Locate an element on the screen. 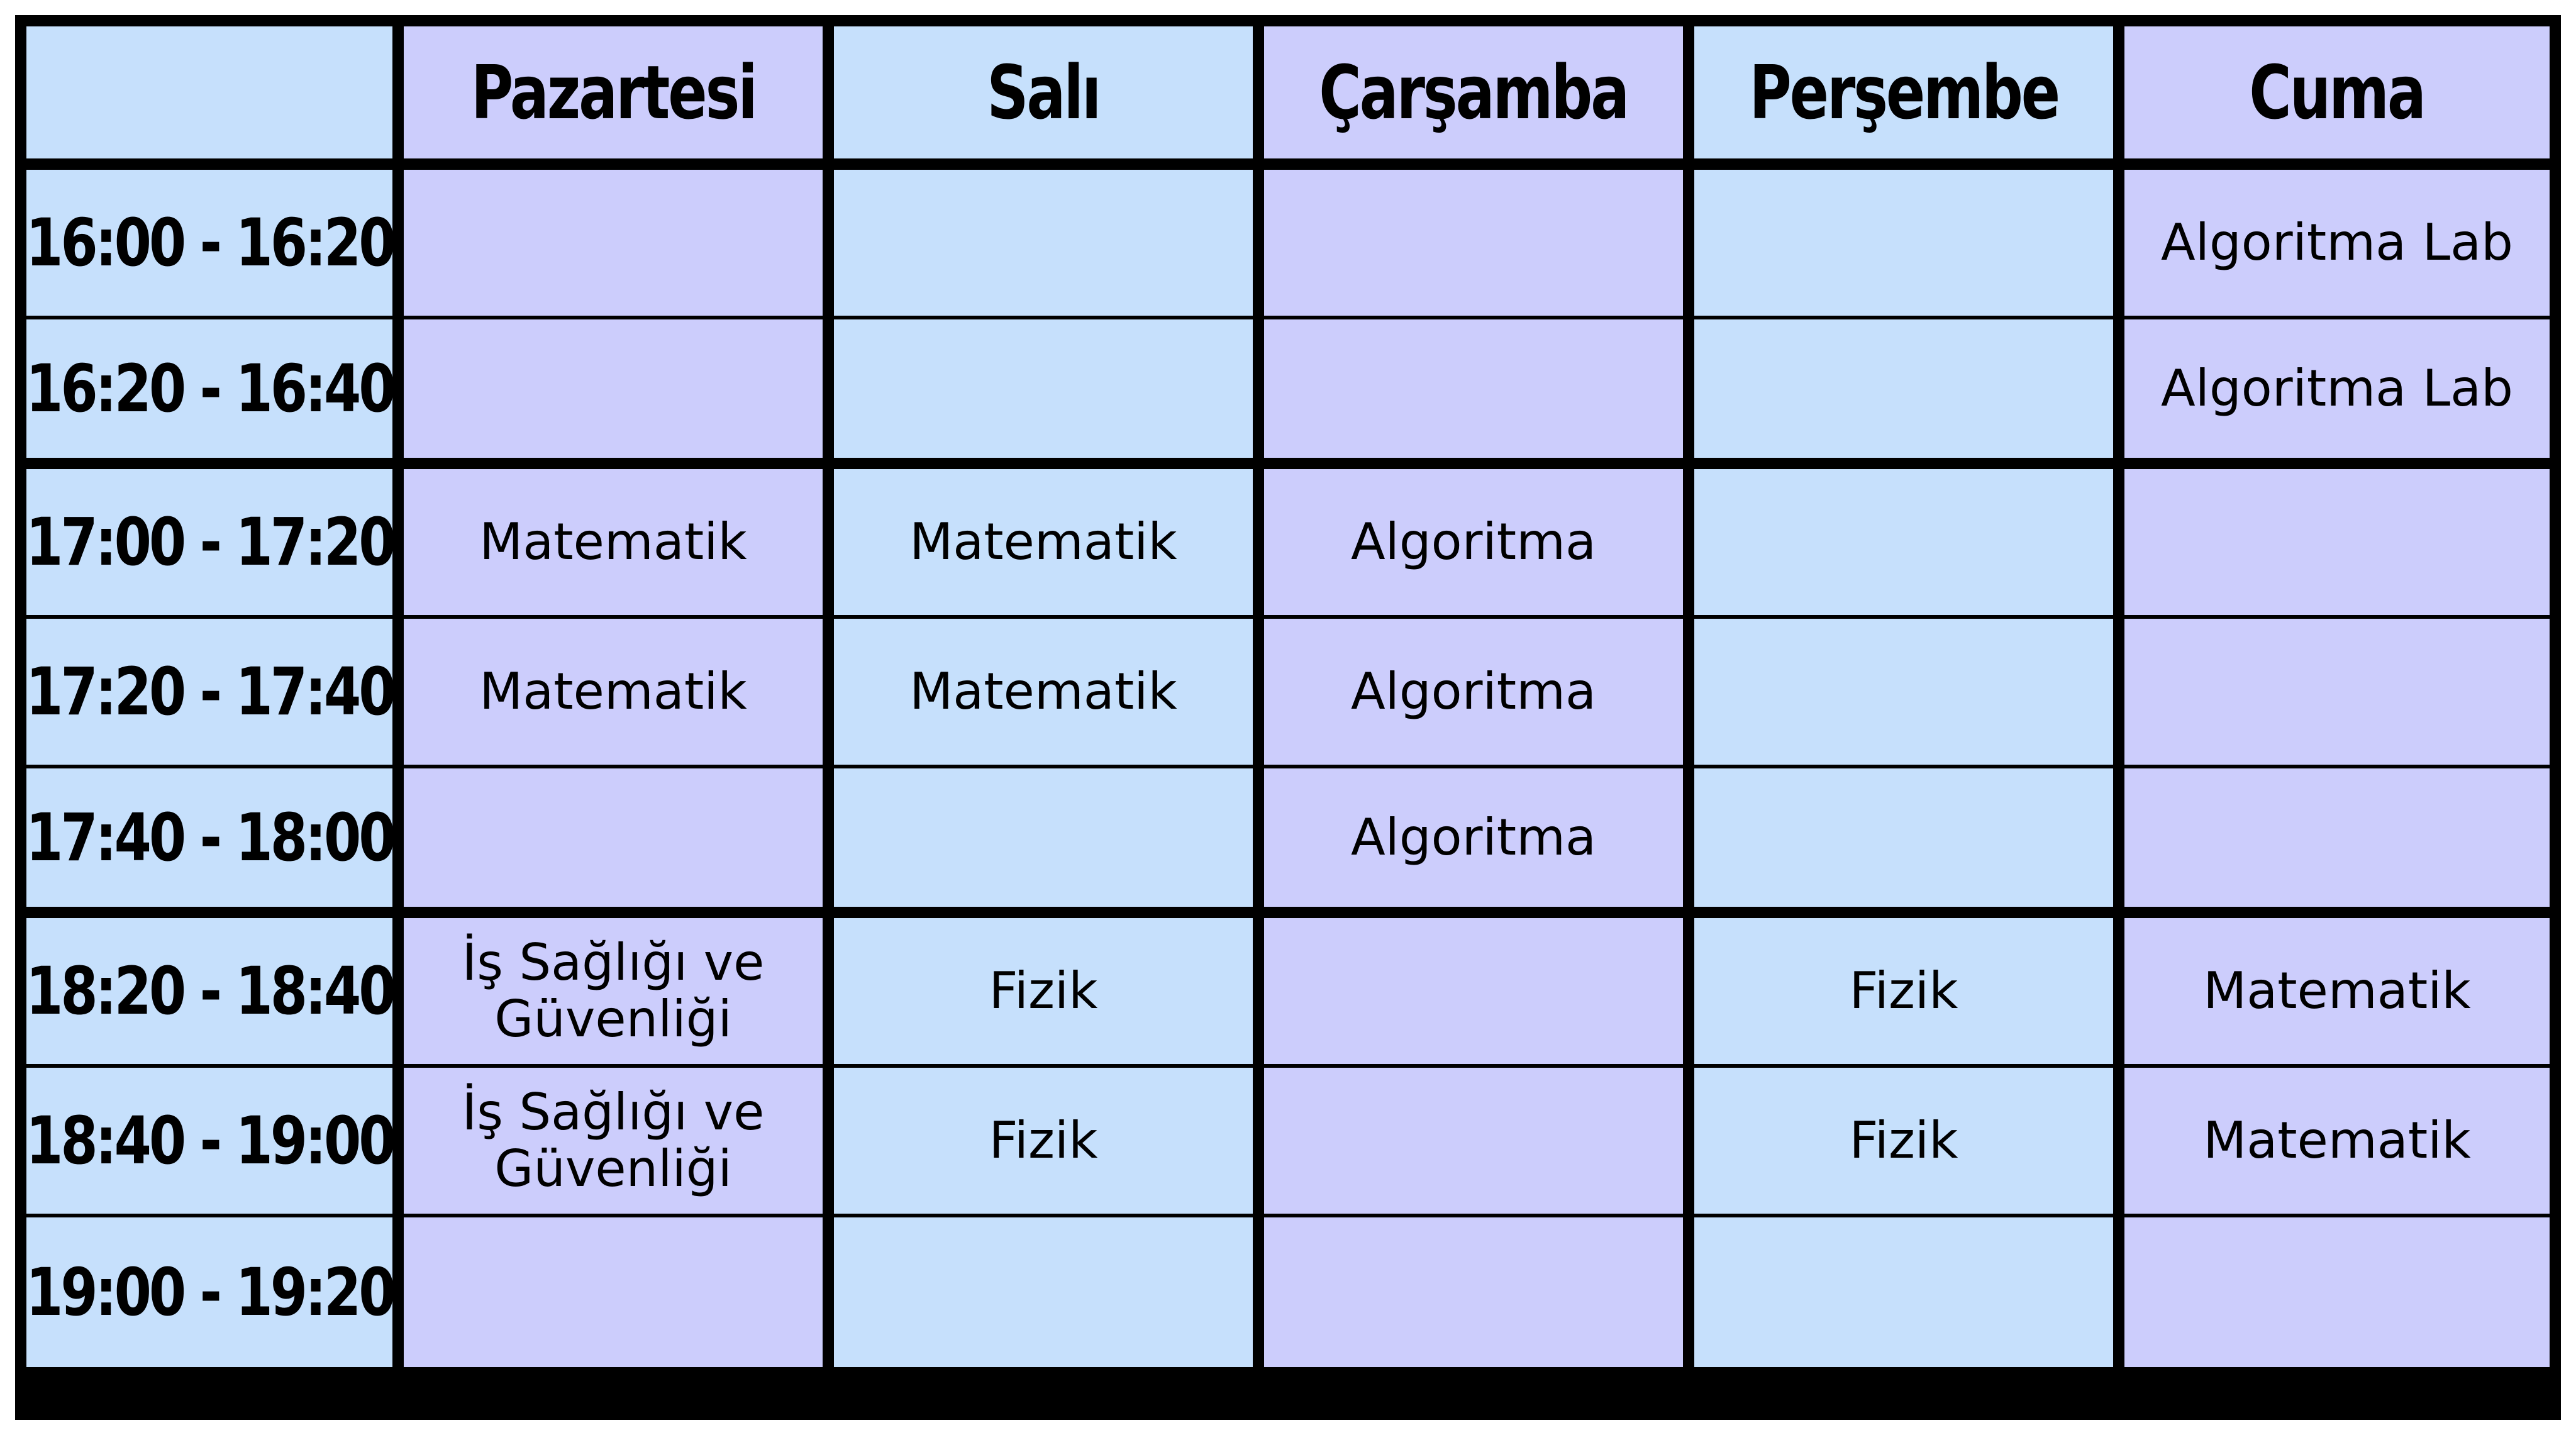 The width and height of the screenshot is (2576, 1435). day-header-cell: Pazartesi is located at coordinates (619, 98).